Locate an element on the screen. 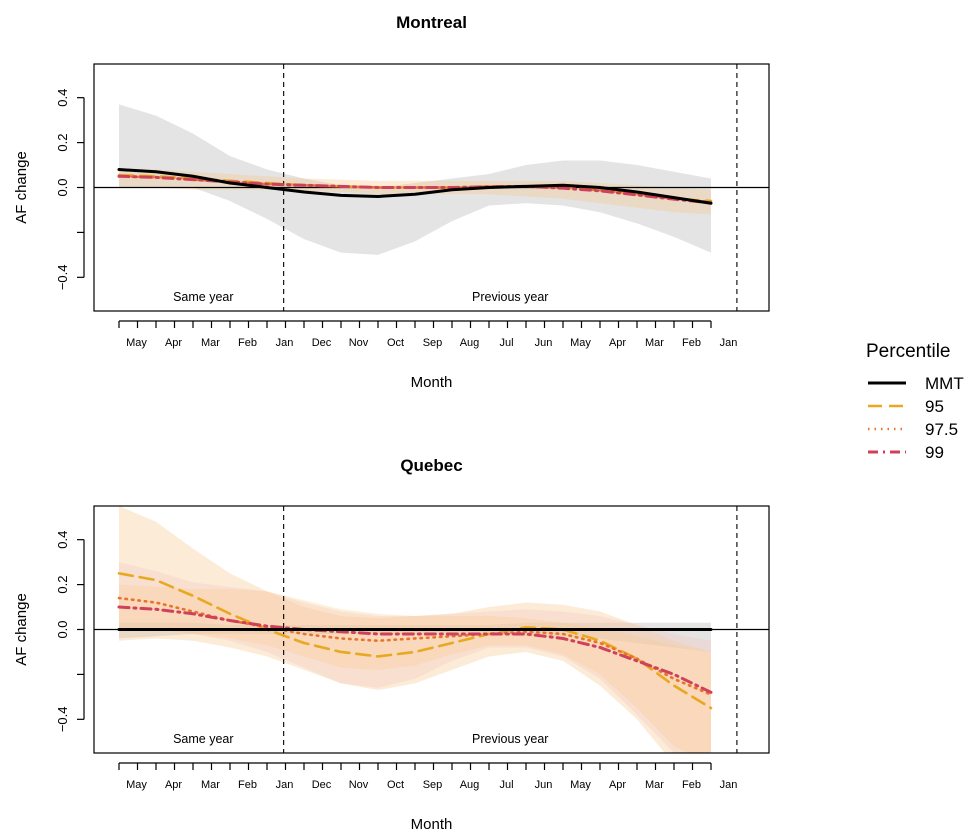 The width and height of the screenshot is (975, 837). series-line-MMT is located at coordinates (415, 186).